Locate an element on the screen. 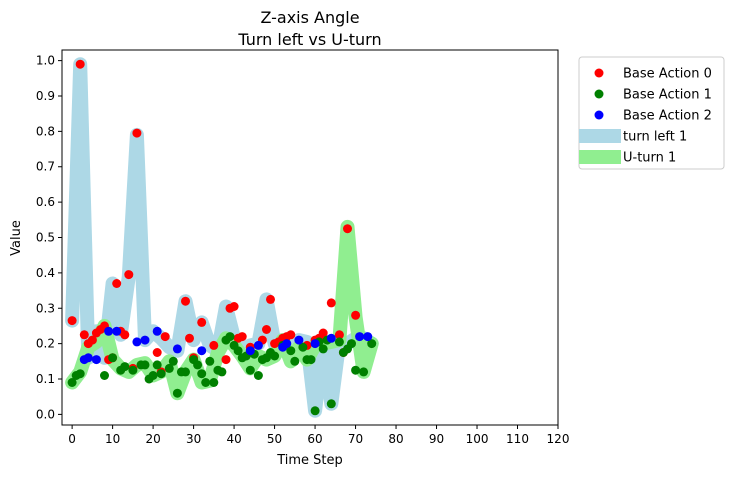 The width and height of the screenshot is (733, 480). y-axis-label: Value is located at coordinates (16, 238).